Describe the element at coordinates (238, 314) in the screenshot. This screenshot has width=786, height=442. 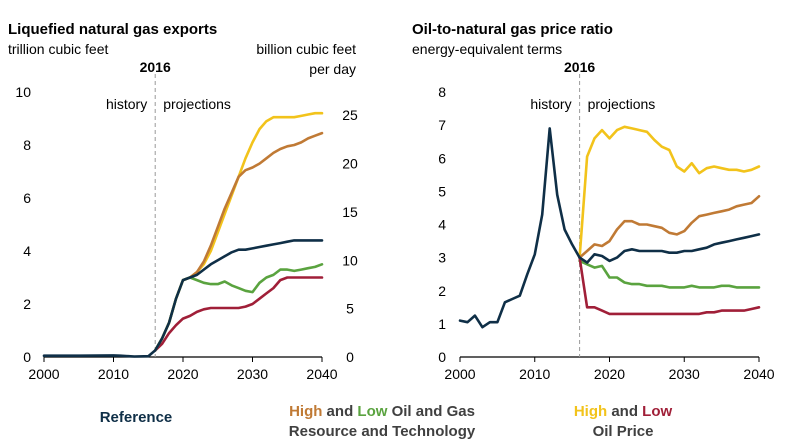
I see `left-series-low_price` at that location.